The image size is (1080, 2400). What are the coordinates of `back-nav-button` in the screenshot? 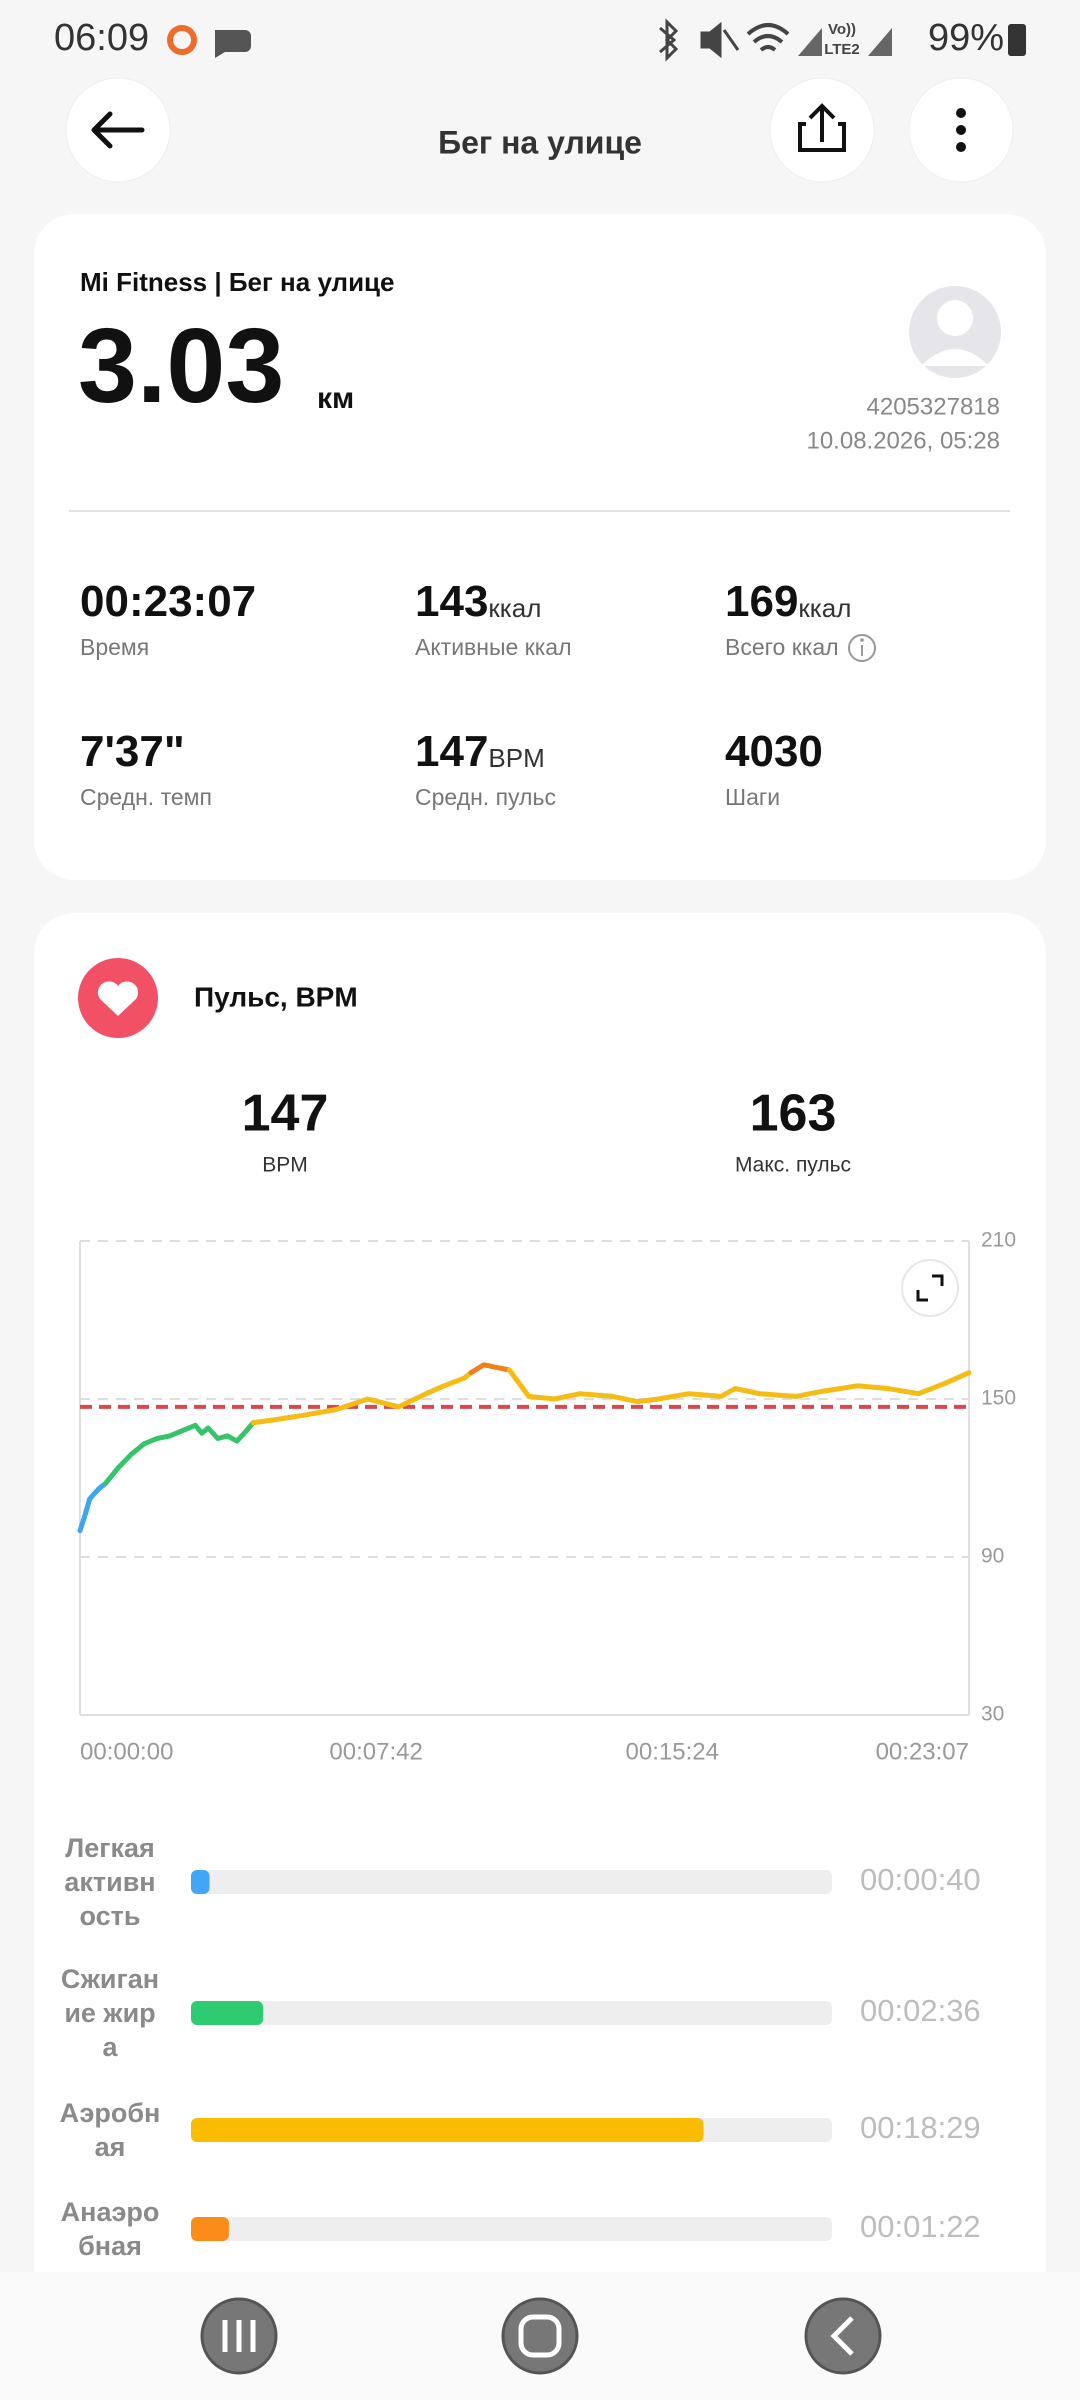 It's located at (843, 2336).